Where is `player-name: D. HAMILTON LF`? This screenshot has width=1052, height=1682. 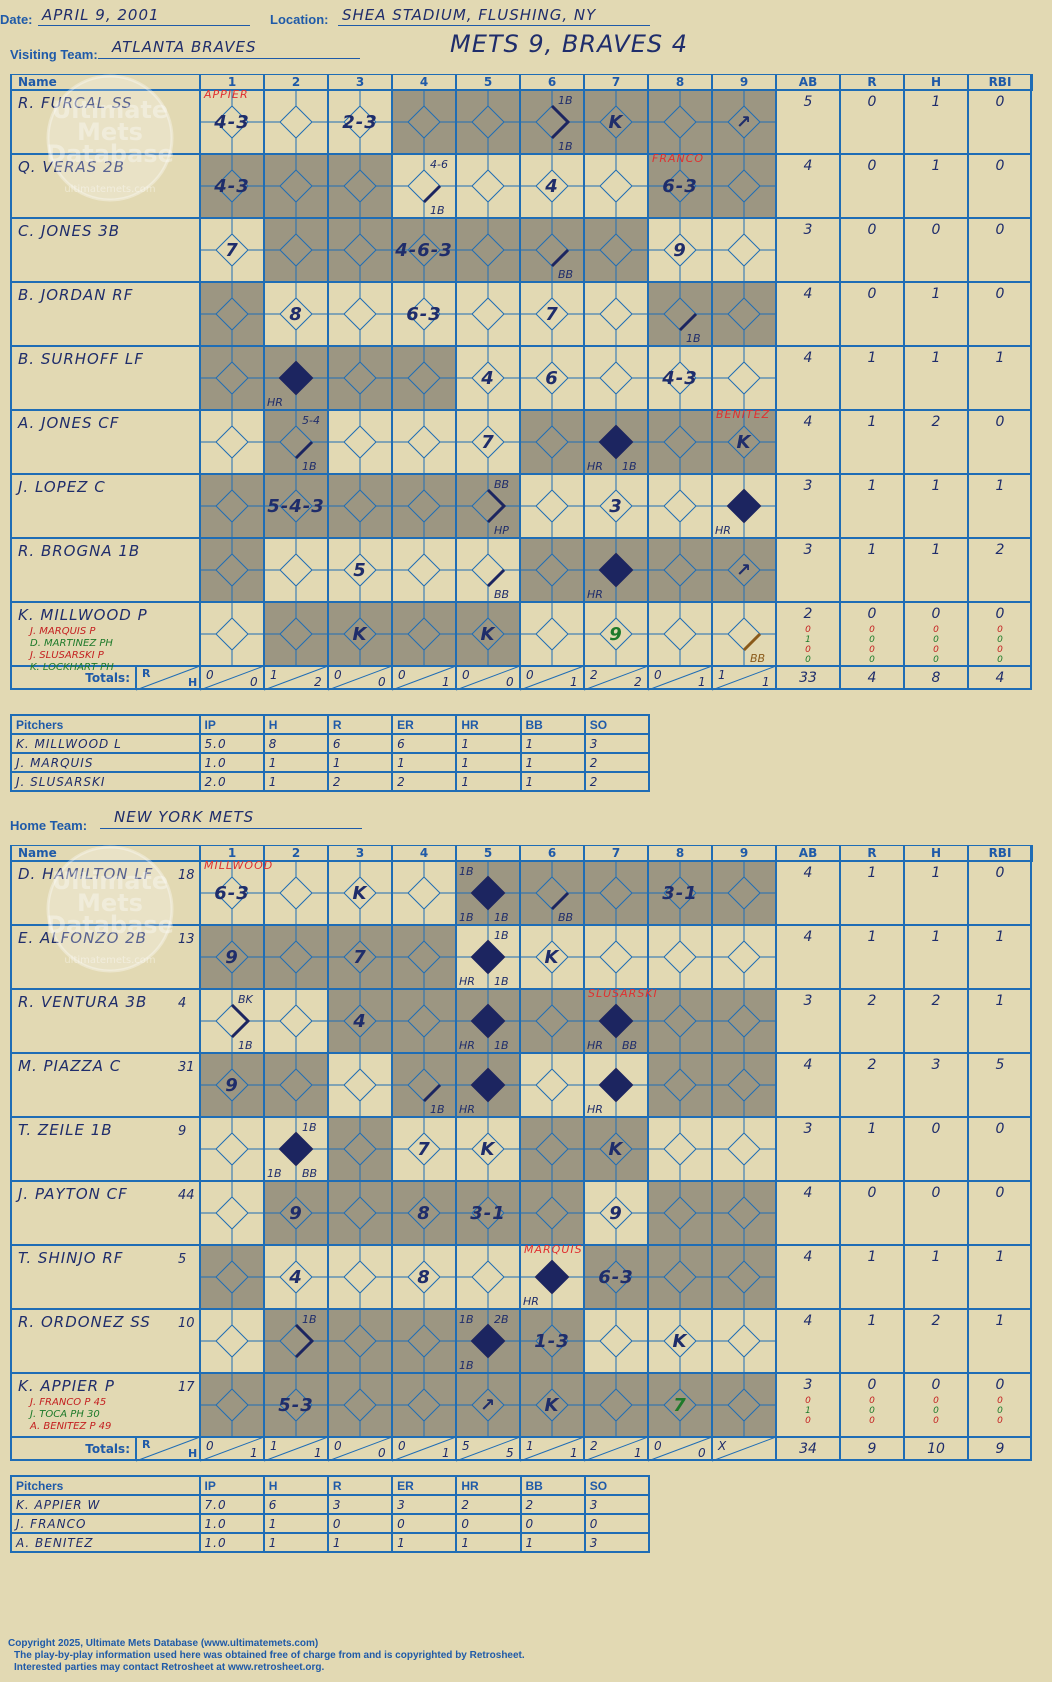
player-name: D. HAMILTON LF is located at coordinates (85, 874).